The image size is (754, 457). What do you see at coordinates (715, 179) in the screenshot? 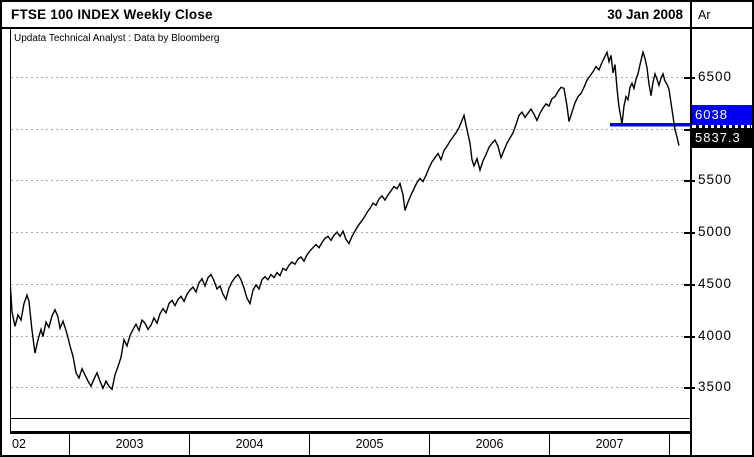
I see `y-axis-label-5500: 5500` at bounding box center [715, 179].